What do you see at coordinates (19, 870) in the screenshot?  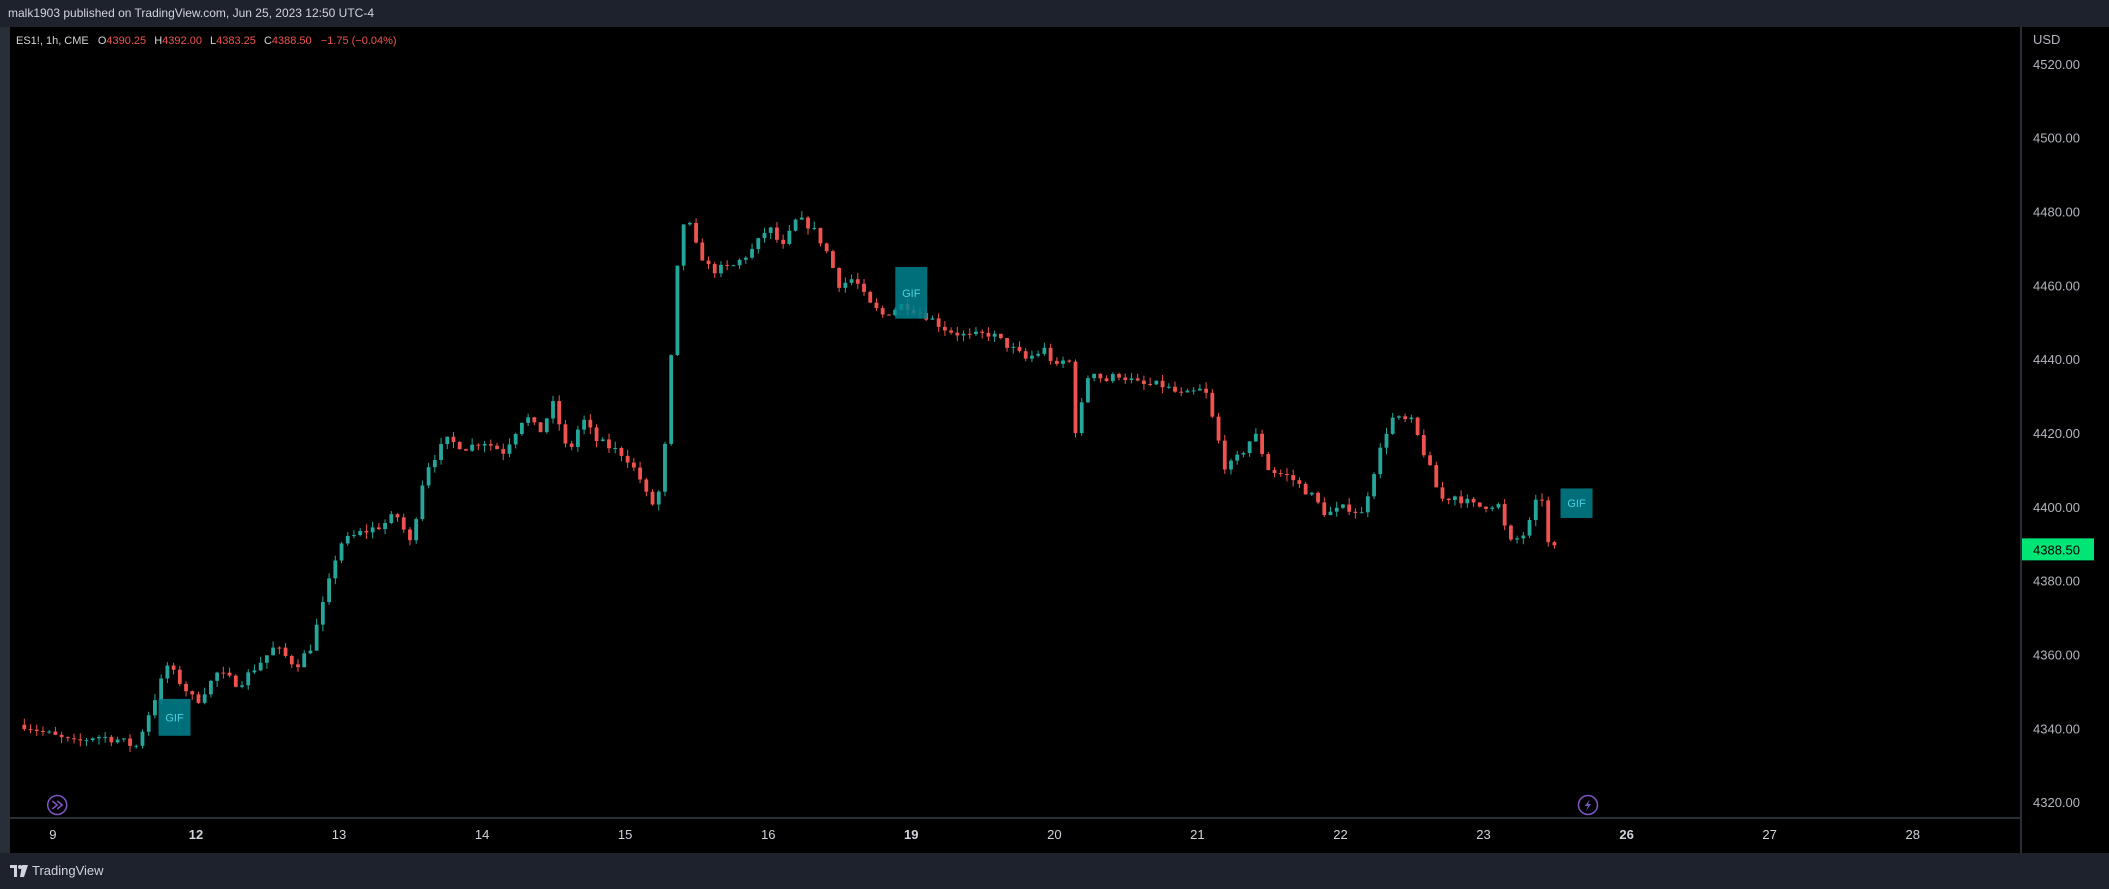 I see `tradingview-logo-icon` at bounding box center [19, 870].